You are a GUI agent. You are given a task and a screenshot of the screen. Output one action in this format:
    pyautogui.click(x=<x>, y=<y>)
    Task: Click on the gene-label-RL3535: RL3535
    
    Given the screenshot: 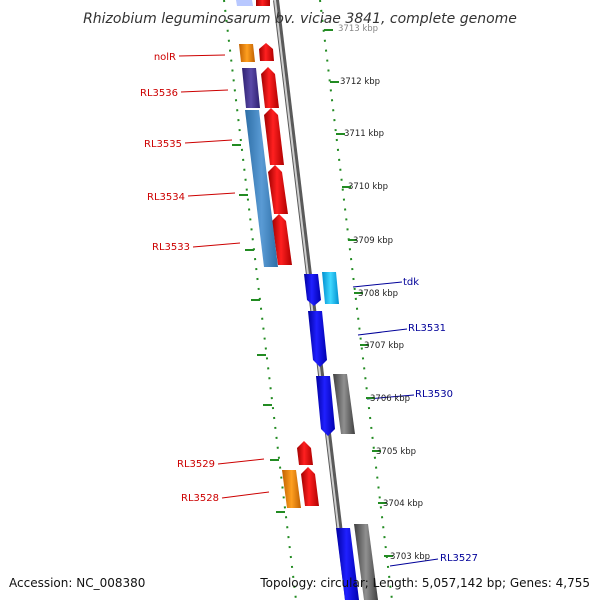 What is the action you would take?
    pyautogui.click(x=163, y=144)
    